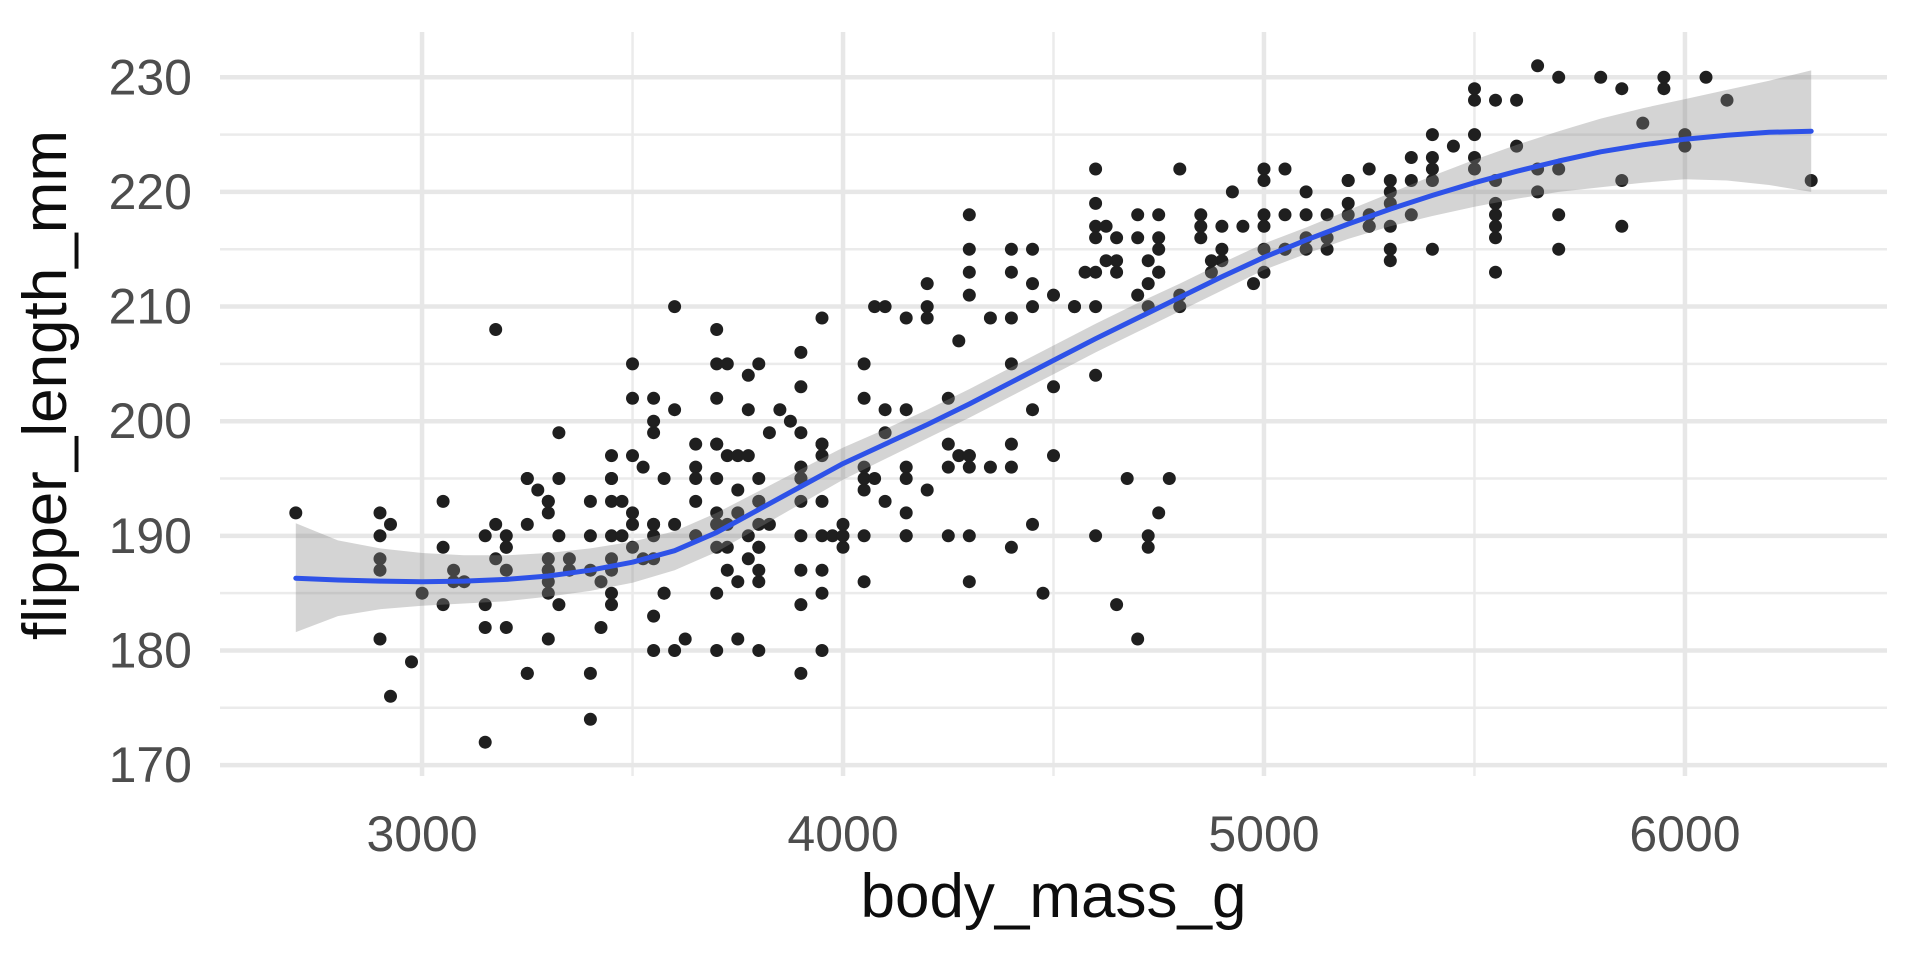 The width and height of the screenshot is (1920, 960). Describe the element at coordinates (1263, 834) in the screenshot. I see `x-tick-label: 5000` at that location.